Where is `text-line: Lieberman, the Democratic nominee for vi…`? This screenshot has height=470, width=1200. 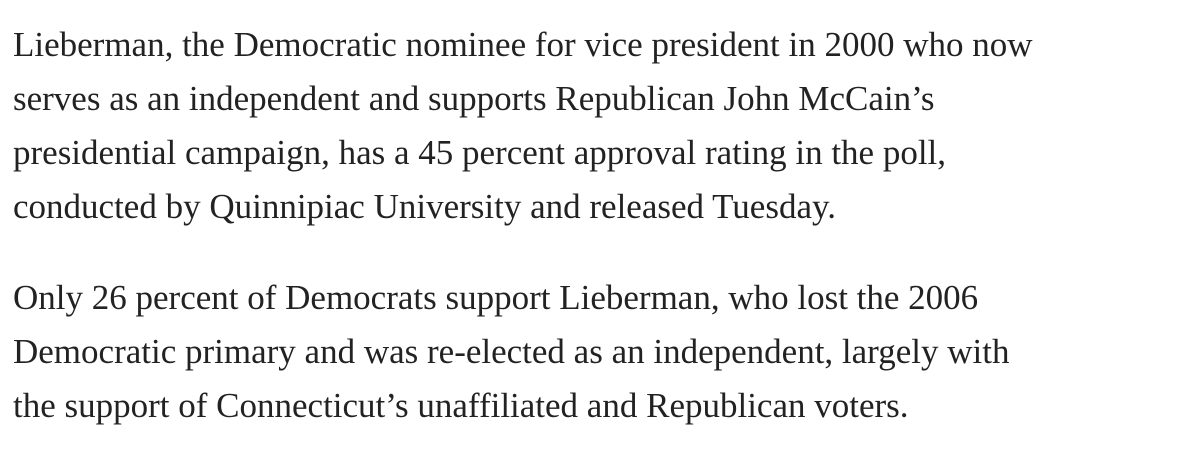 text-line: Lieberman, the Democratic nominee for vi… is located at coordinates (523, 44).